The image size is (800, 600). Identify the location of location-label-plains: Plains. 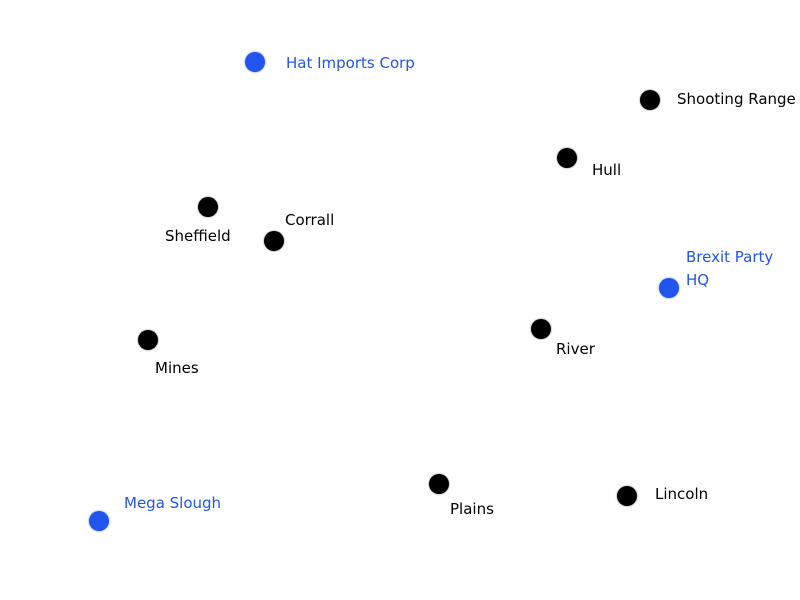
(472, 509).